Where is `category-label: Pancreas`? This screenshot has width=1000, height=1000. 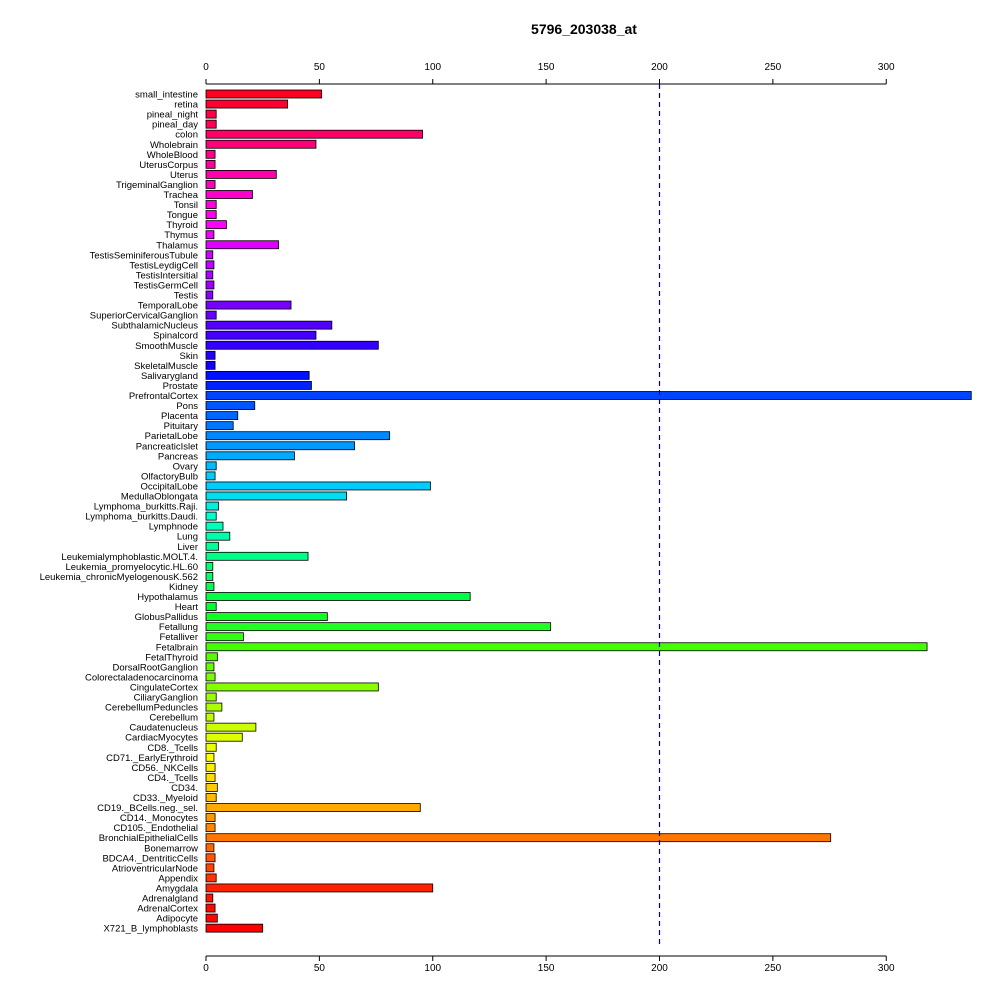 category-label: Pancreas is located at coordinates (178, 456).